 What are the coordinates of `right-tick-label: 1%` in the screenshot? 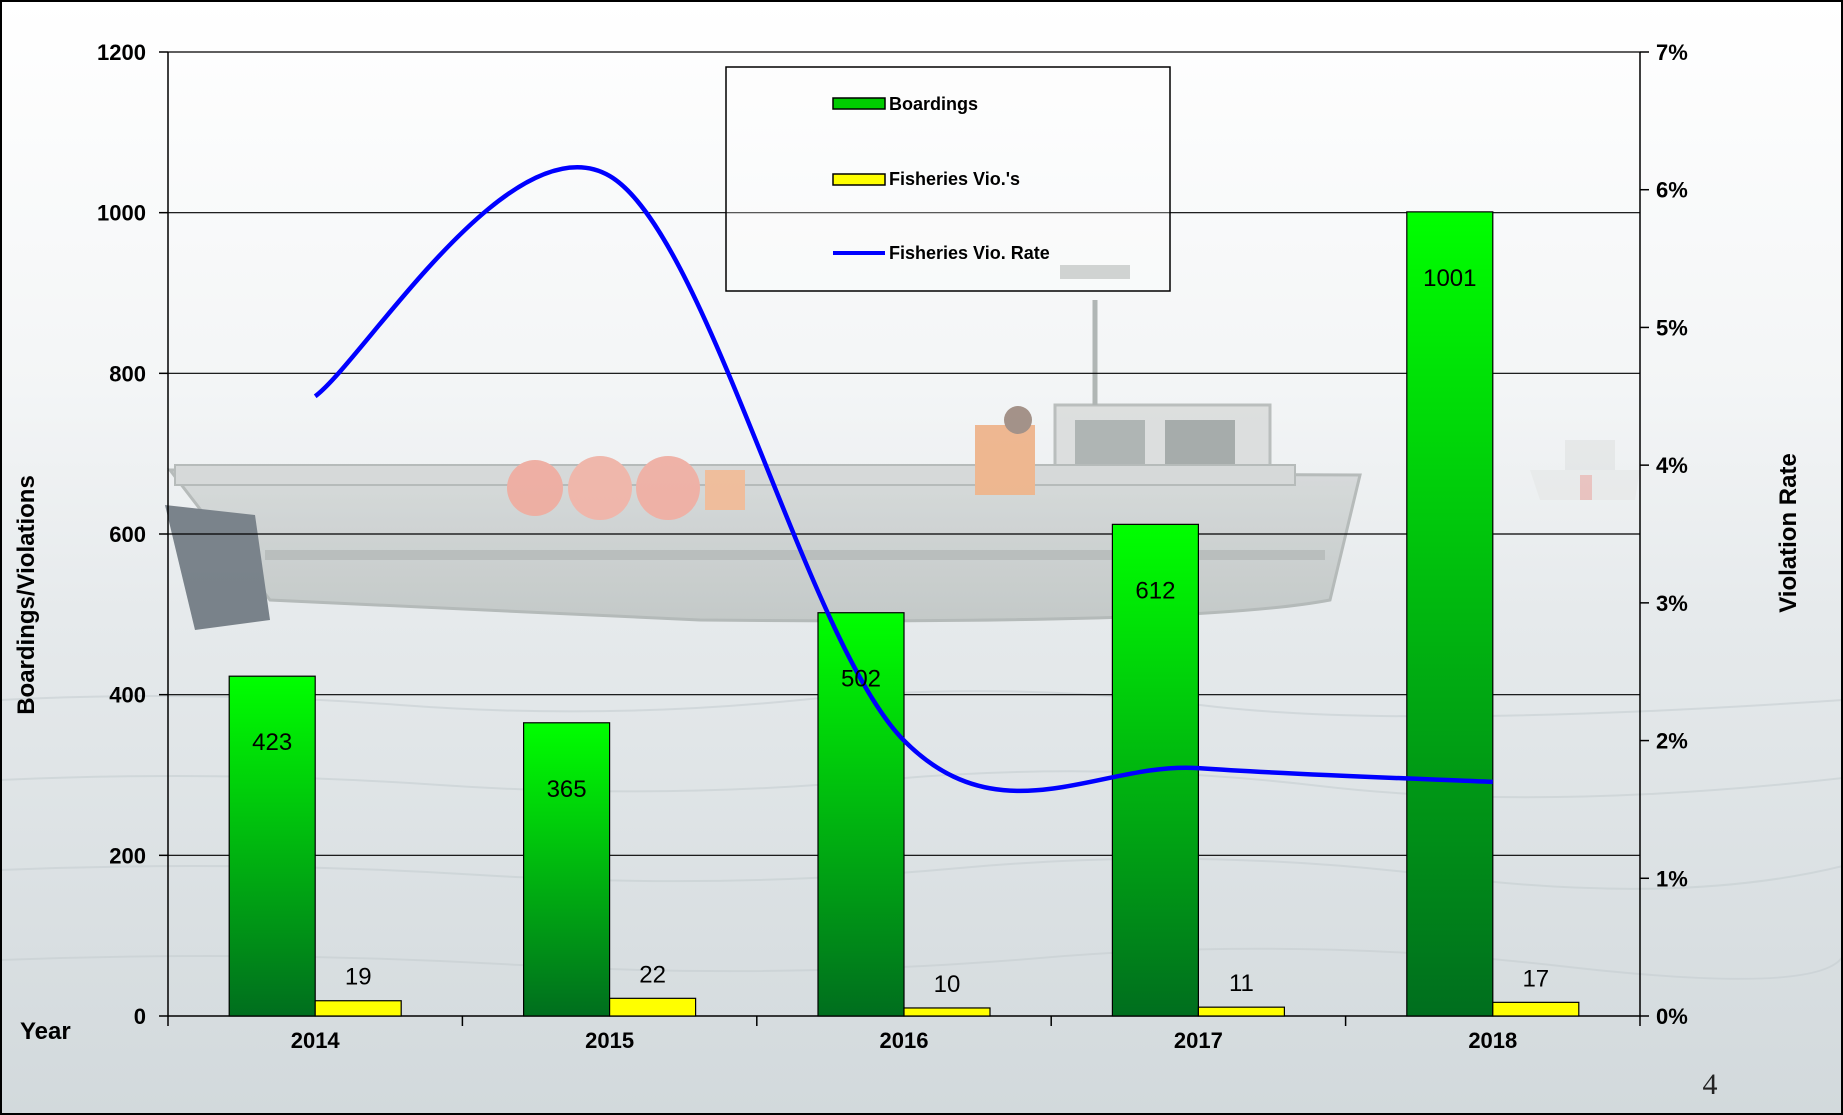 It's located at (1672, 878).